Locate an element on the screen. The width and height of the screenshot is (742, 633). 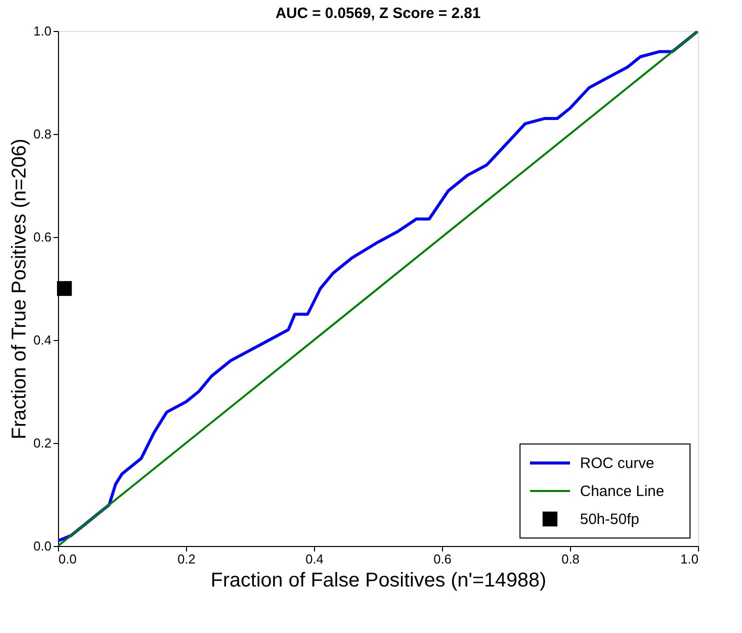
y-tick-label: 0.4 is located at coordinates (42, 340).